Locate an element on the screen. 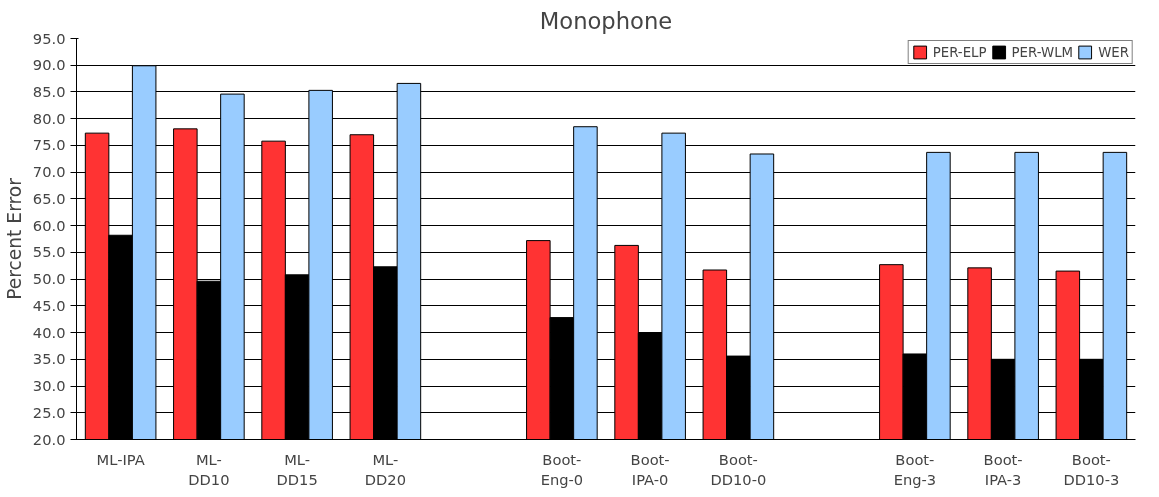 Image resolution: width=1159 pixels, height=497 pixels. y-tick-label: 80.0 is located at coordinates (49, 118).